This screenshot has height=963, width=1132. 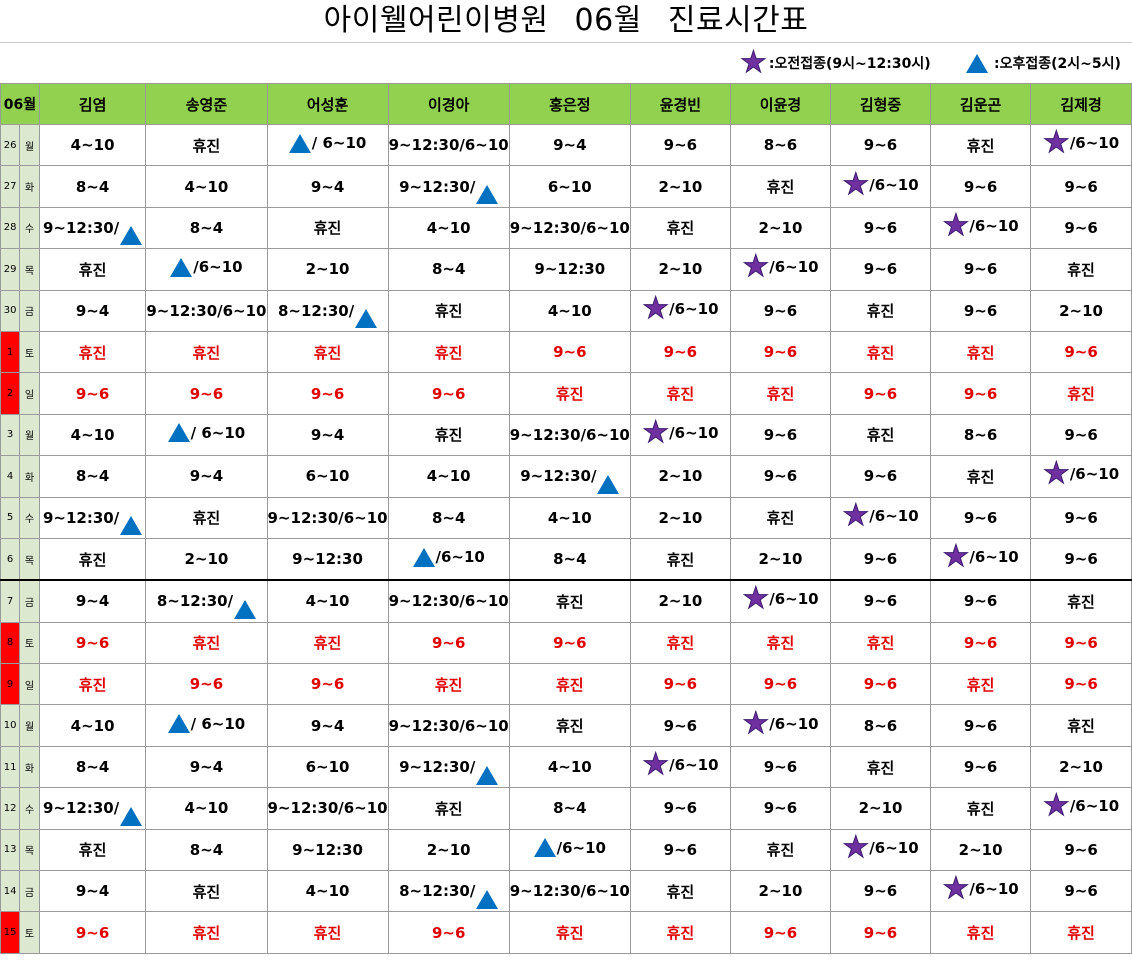 What do you see at coordinates (1043, 63) in the screenshot?
I see `legend-afternoon: :오후접종(2시~5시)` at bounding box center [1043, 63].